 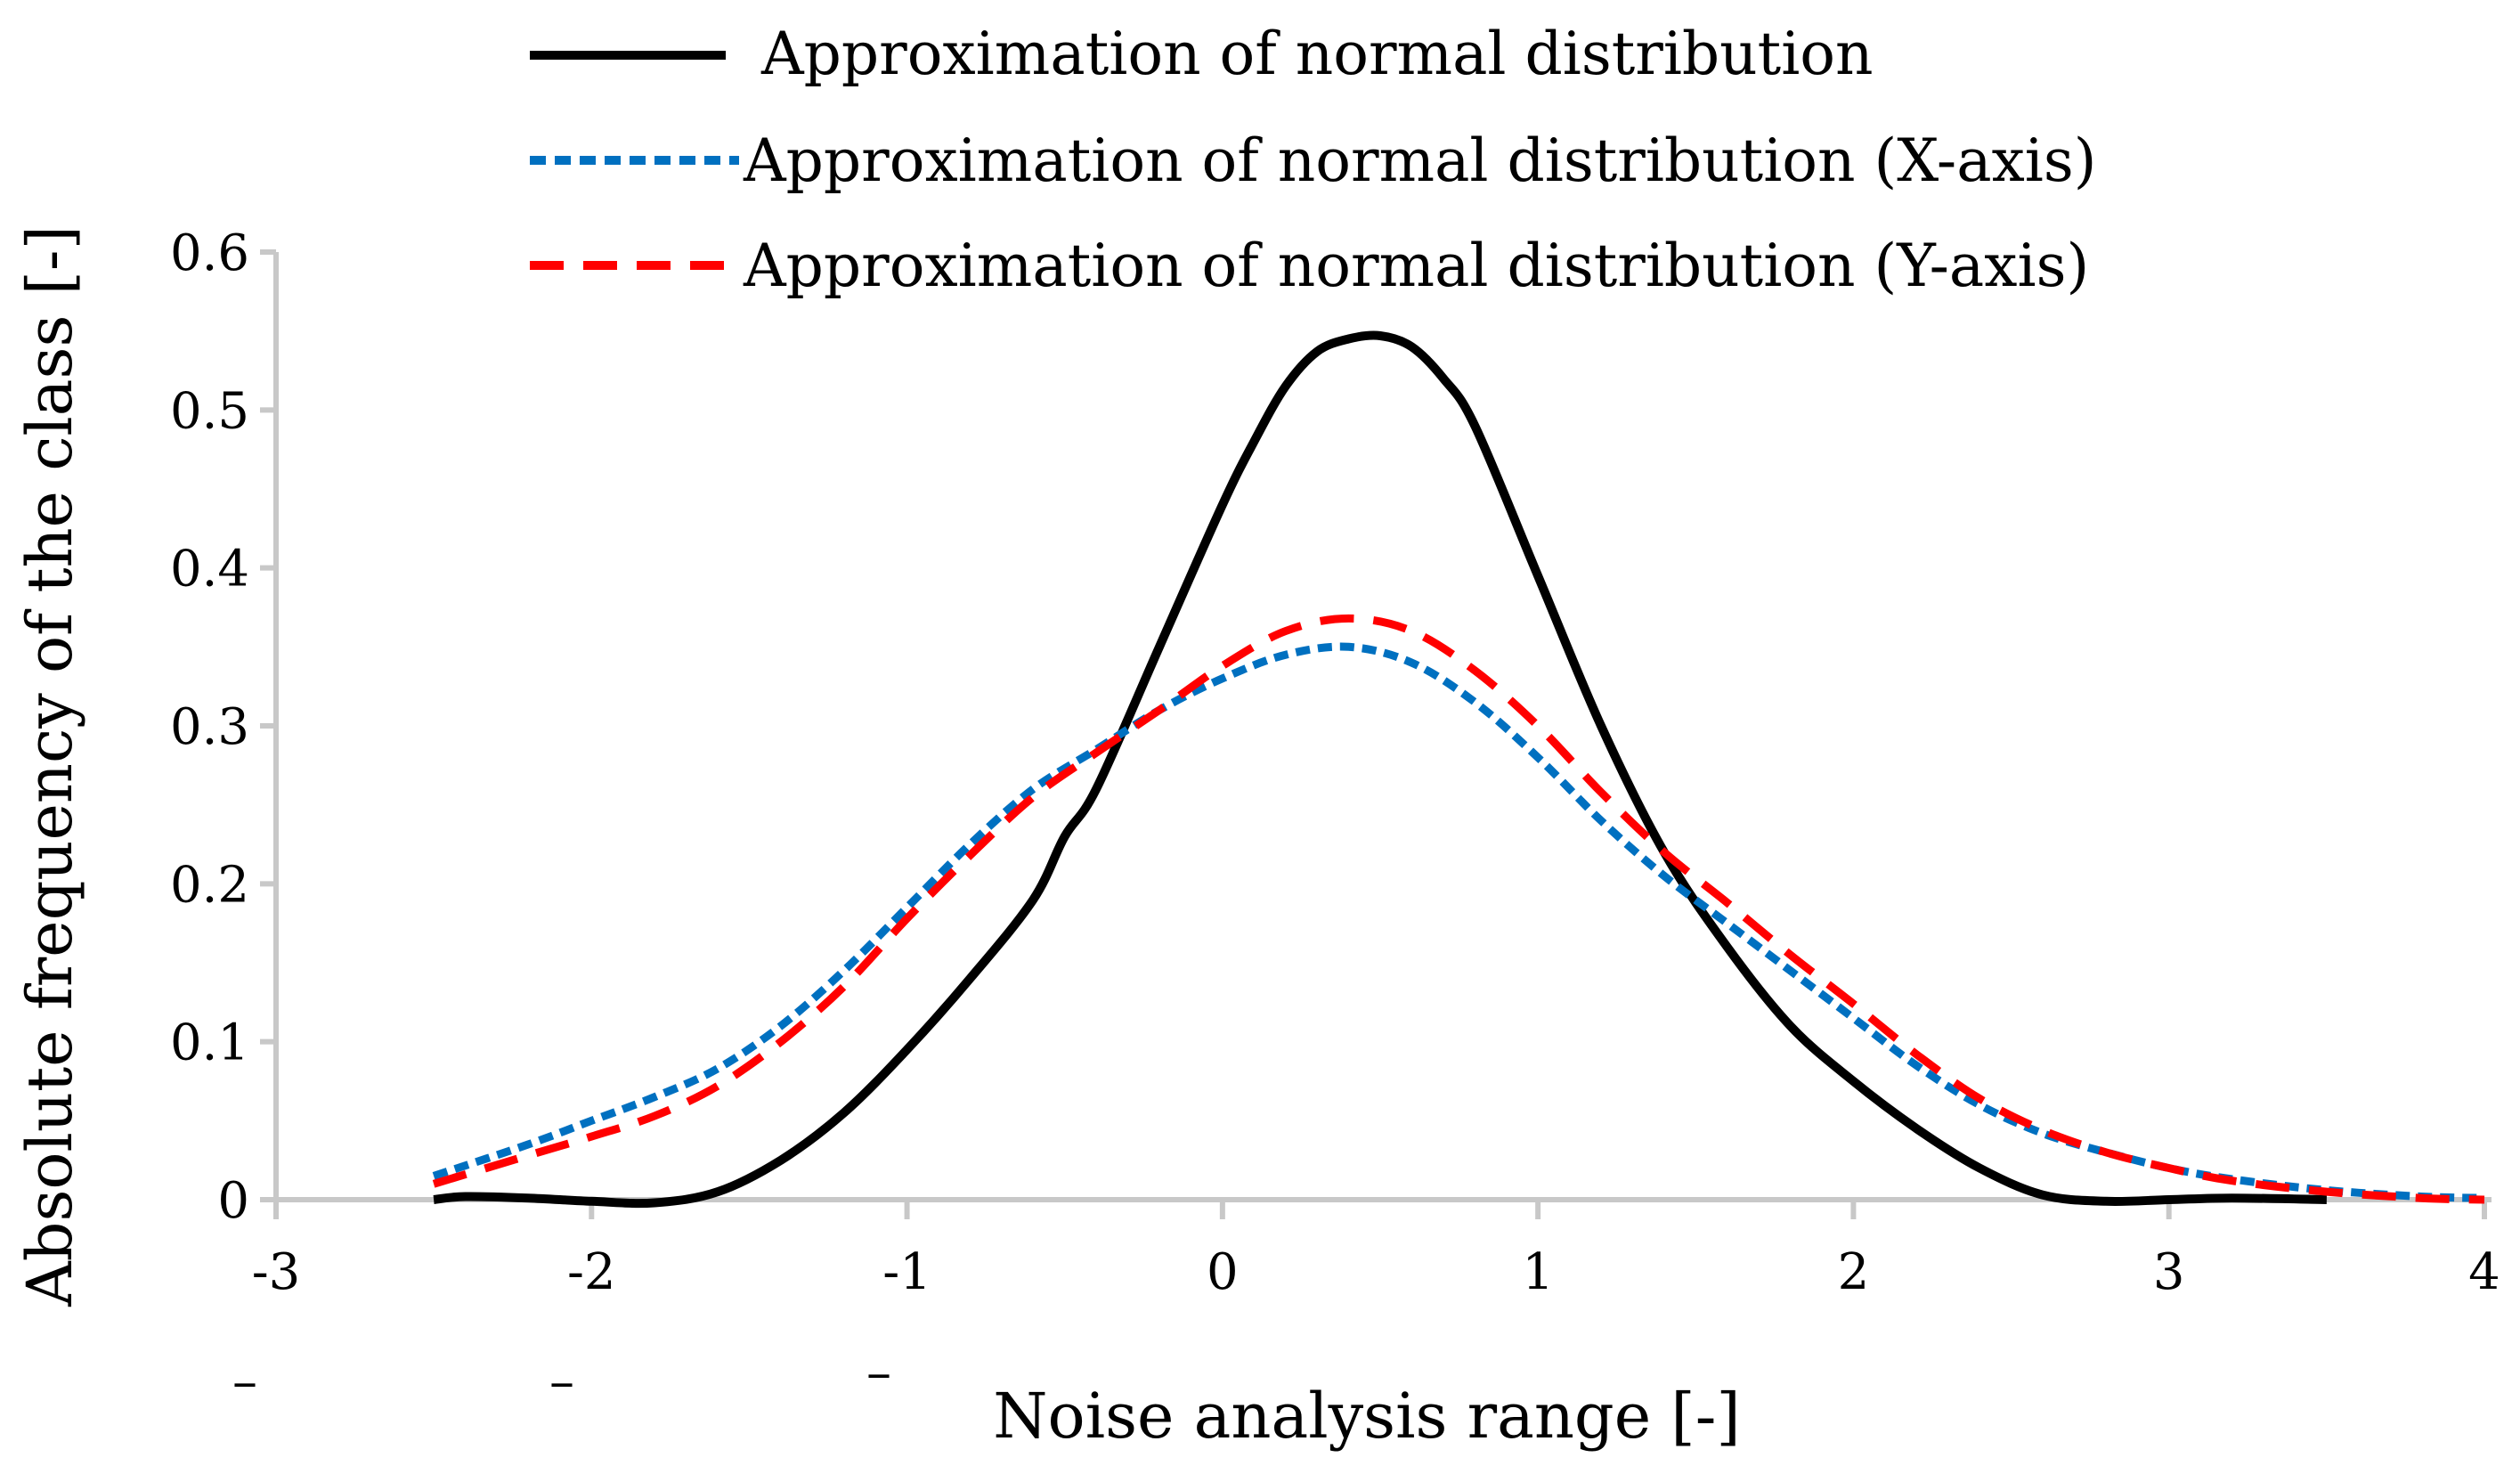 What do you see at coordinates (1854, 1272) in the screenshot?
I see `x-tick-label: 2` at bounding box center [1854, 1272].